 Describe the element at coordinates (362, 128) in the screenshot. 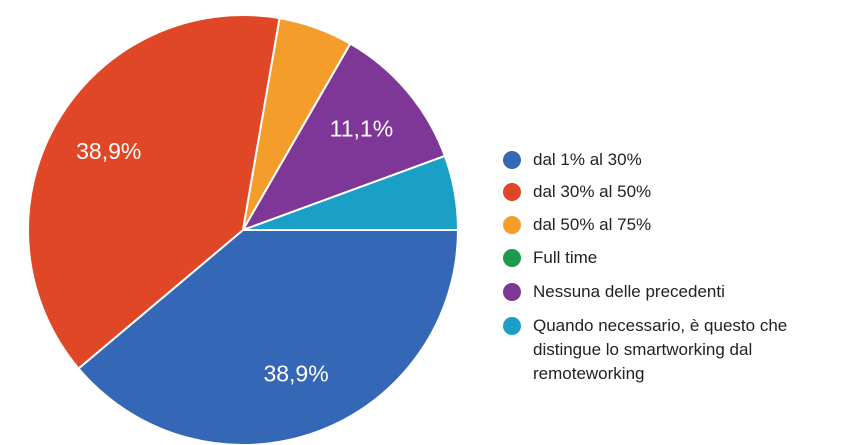

I see `slice-label: 11,1%` at that location.